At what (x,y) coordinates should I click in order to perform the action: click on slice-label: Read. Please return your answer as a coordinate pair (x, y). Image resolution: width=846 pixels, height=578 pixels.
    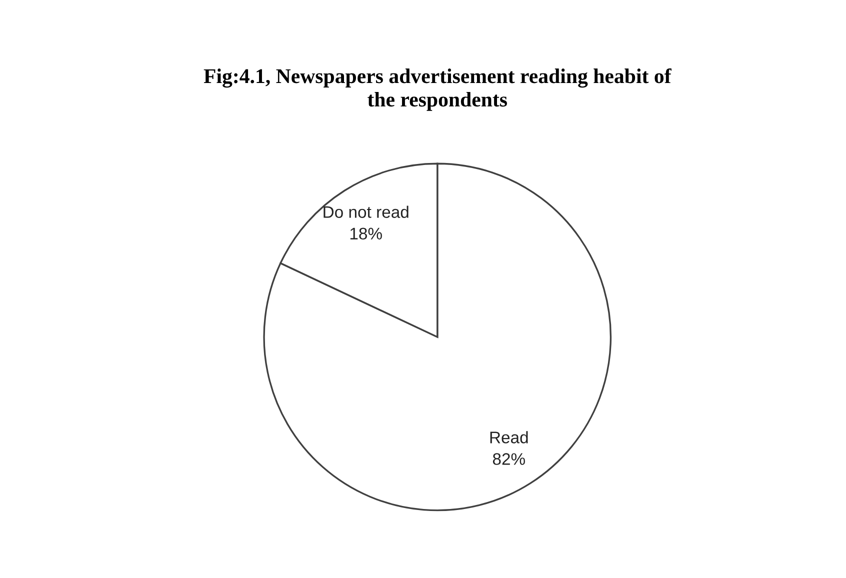
    Looking at the image, I should click on (509, 437).